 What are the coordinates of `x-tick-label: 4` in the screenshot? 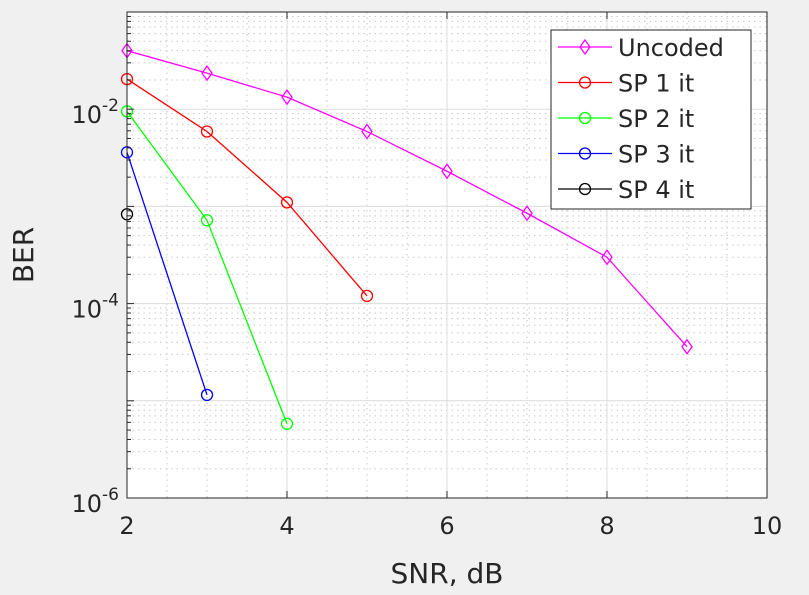 It's located at (286, 526).